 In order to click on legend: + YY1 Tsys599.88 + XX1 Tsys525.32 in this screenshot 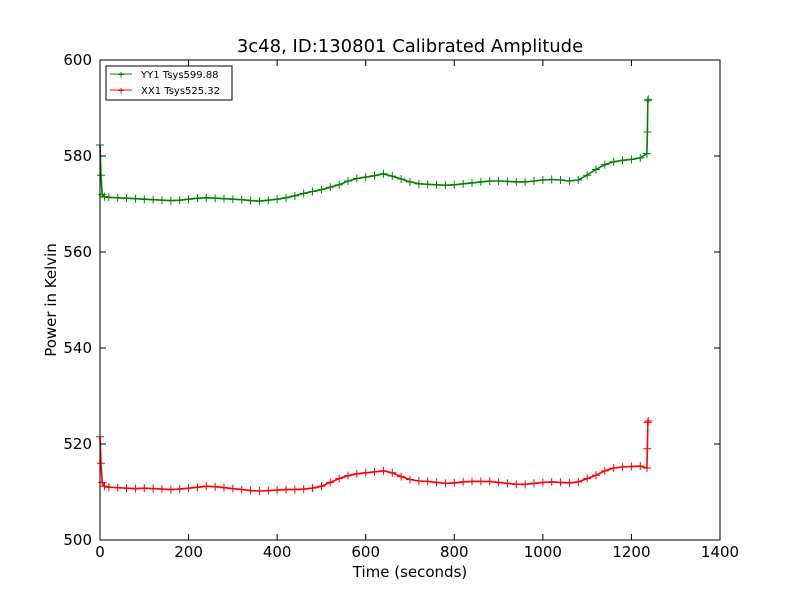, I will do `click(169, 83)`.